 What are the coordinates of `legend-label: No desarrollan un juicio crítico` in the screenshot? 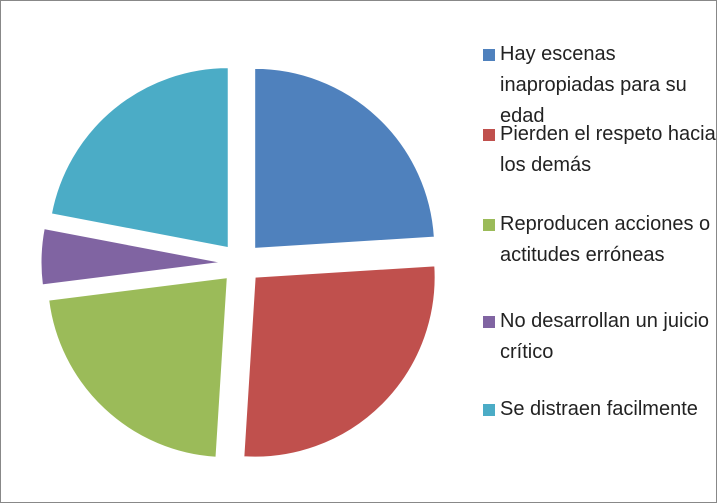 It's located at (605, 336).